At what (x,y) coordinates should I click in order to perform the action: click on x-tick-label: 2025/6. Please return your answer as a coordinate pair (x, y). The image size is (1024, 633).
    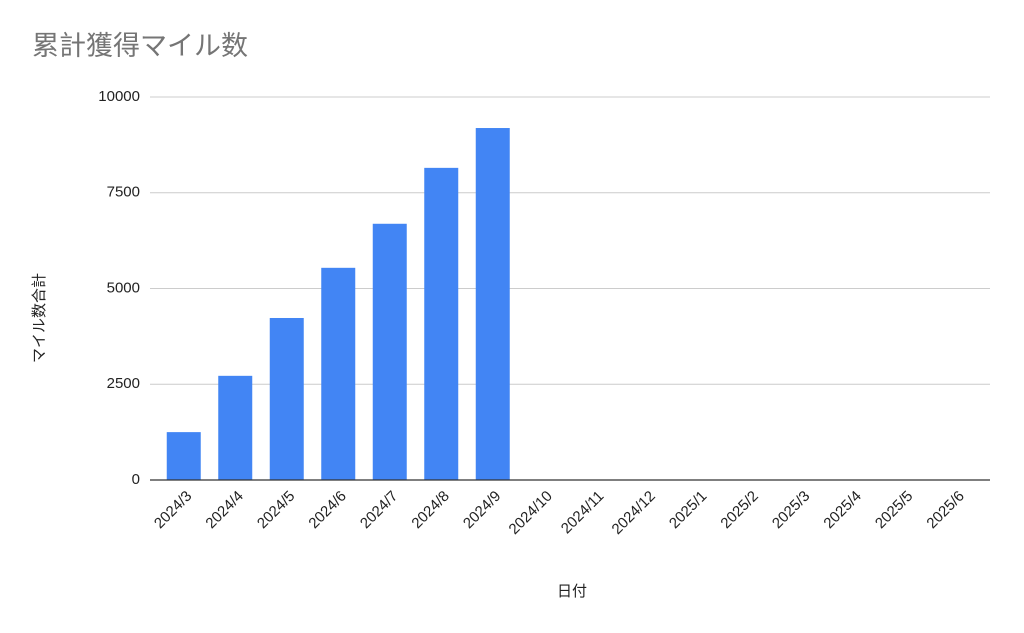
    Looking at the image, I should click on (945, 510).